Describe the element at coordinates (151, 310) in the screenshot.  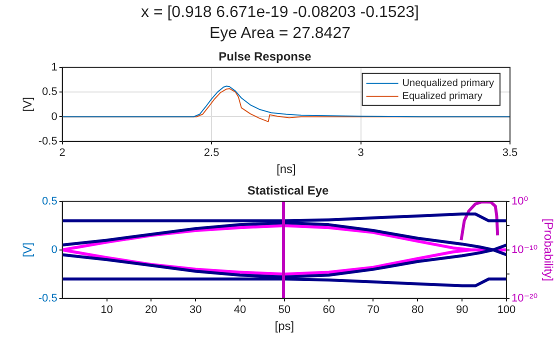
I see `x-tick-label: 20` at that location.